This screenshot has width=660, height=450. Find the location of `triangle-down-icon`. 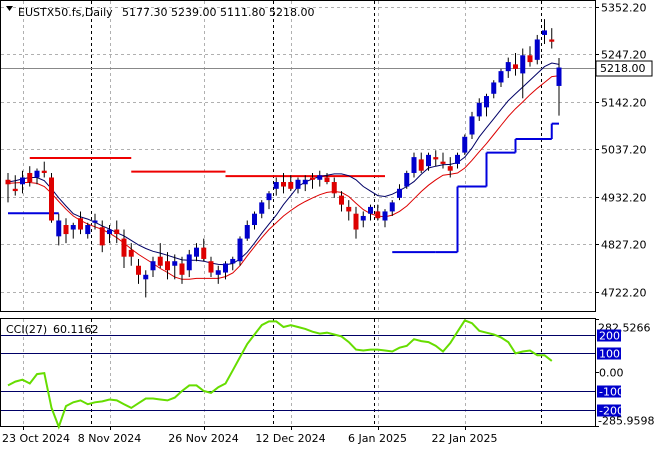

triangle-down-icon is located at coordinates (9, 8).